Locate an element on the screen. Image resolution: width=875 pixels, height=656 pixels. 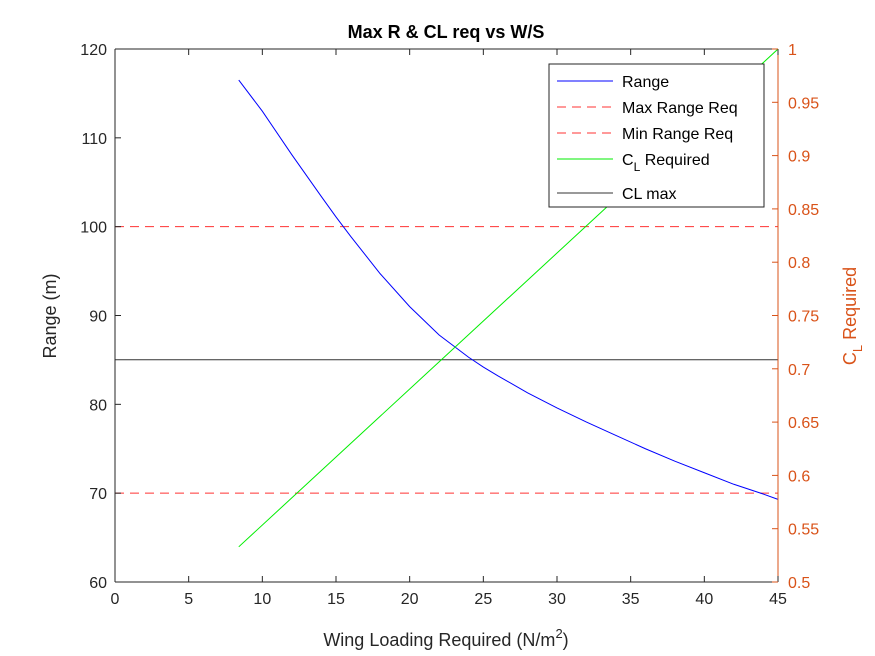
legend-cl-sub: L is located at coordinates (637, 167).